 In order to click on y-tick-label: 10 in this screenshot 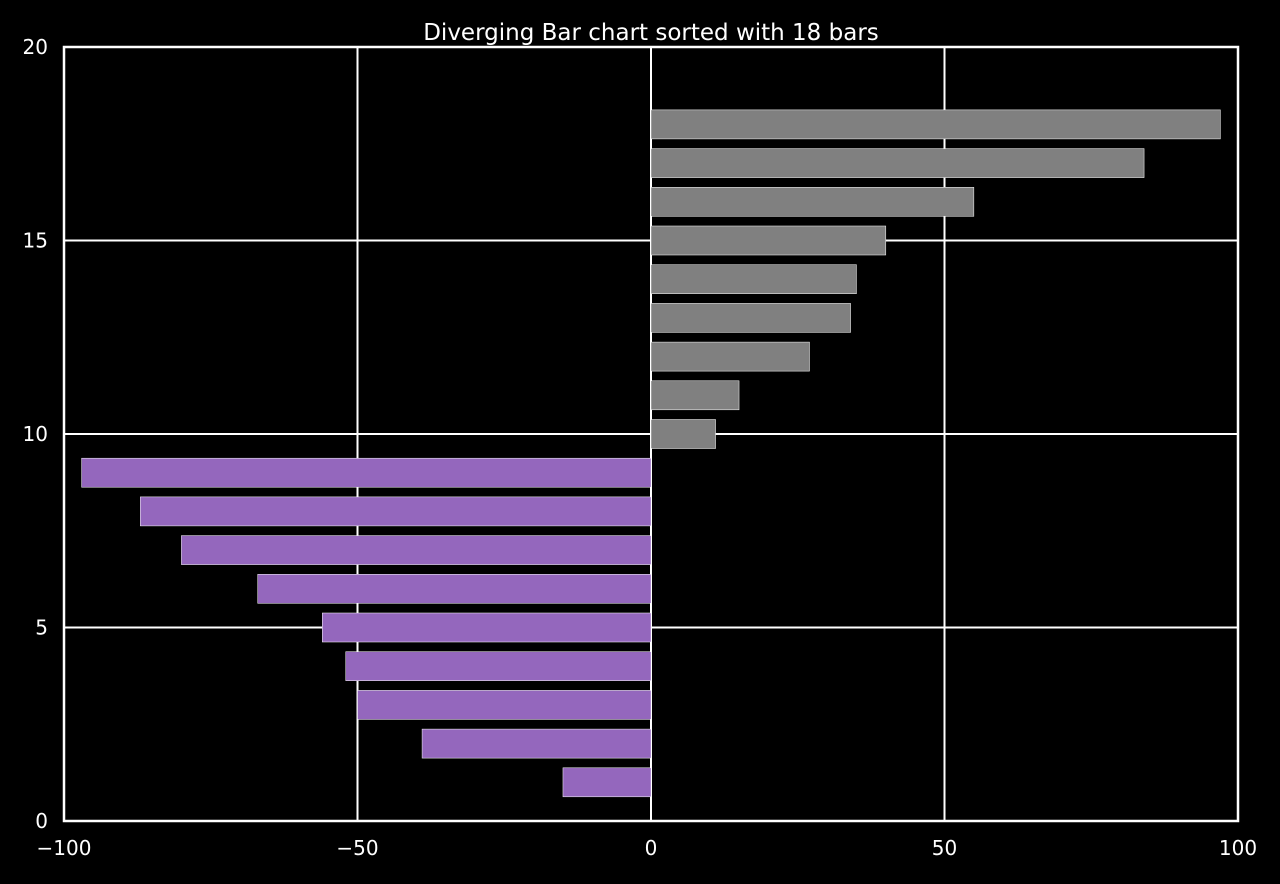, I will do `click(35, 434)`.